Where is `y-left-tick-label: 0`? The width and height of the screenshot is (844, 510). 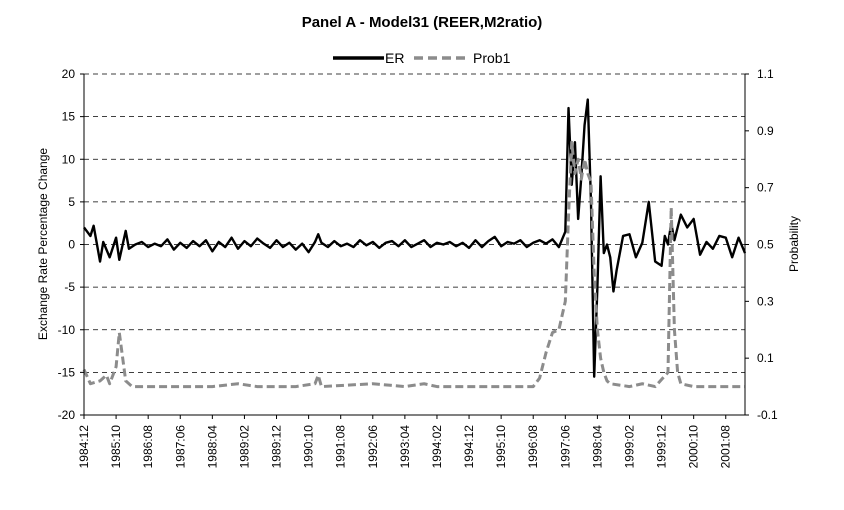
y-left-tick-label: 0 is located at coordinates (71, 245).